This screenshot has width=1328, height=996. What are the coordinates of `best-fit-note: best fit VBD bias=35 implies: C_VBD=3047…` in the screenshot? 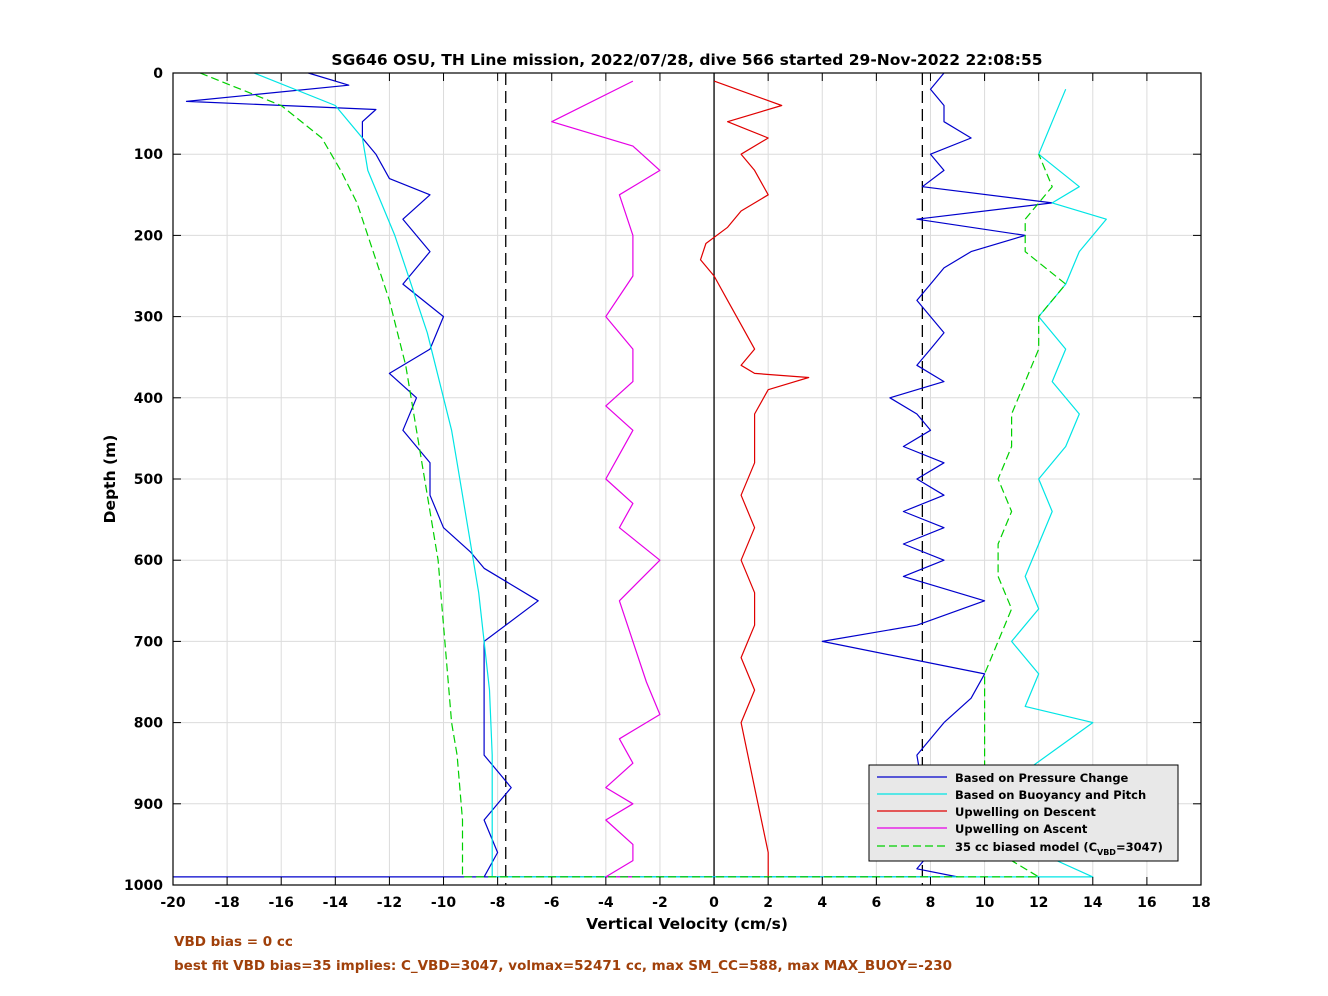 It's located at (563, 966).